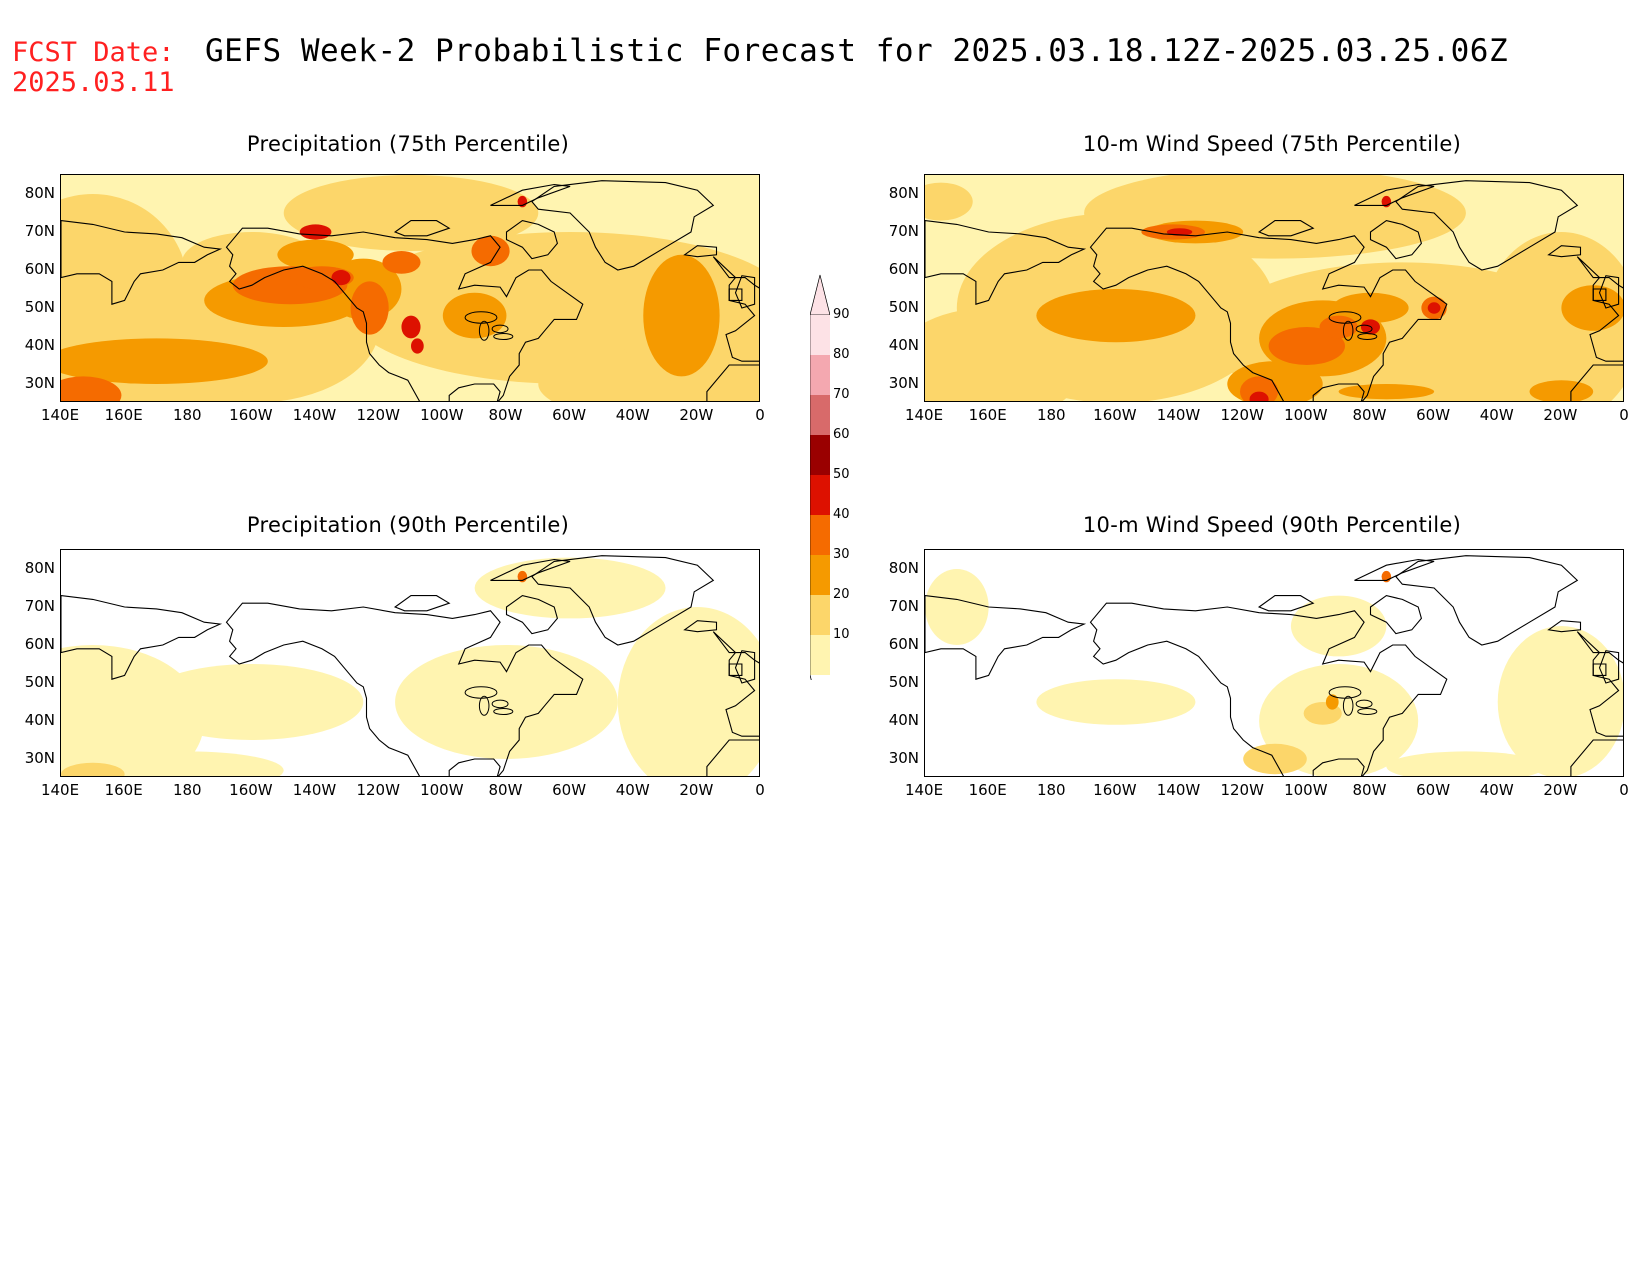 This screenshot has height=1275, width=1650. What do you see at coordinates (811, 677) in the screenshot?
I see `colorbar-bottom-edge` at bounding box center [811, 677].